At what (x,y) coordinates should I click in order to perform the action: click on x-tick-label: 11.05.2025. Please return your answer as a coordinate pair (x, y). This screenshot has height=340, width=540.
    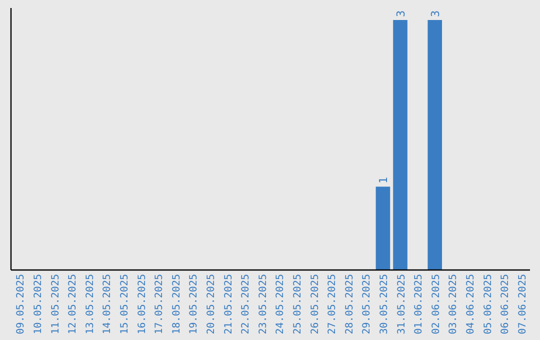
    Looking at the image, I should click on (56, 304).